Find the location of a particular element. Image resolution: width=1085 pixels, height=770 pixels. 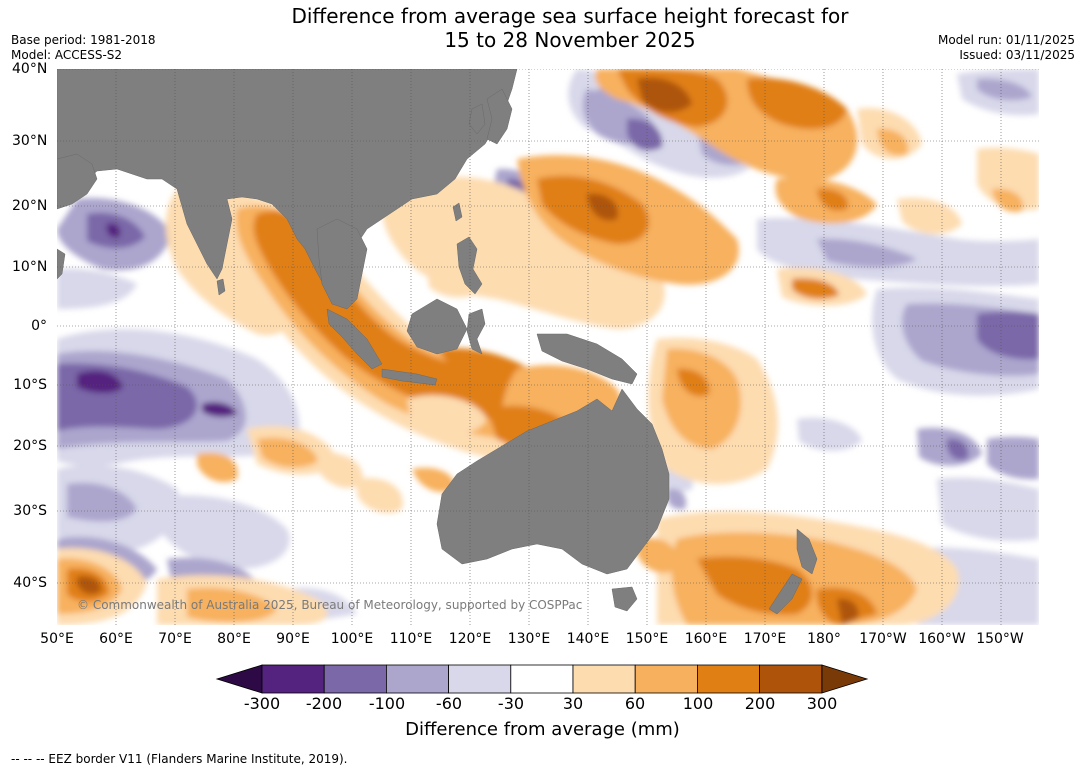

lat-label-10s: 10°S is located at coordinates (30, 385).